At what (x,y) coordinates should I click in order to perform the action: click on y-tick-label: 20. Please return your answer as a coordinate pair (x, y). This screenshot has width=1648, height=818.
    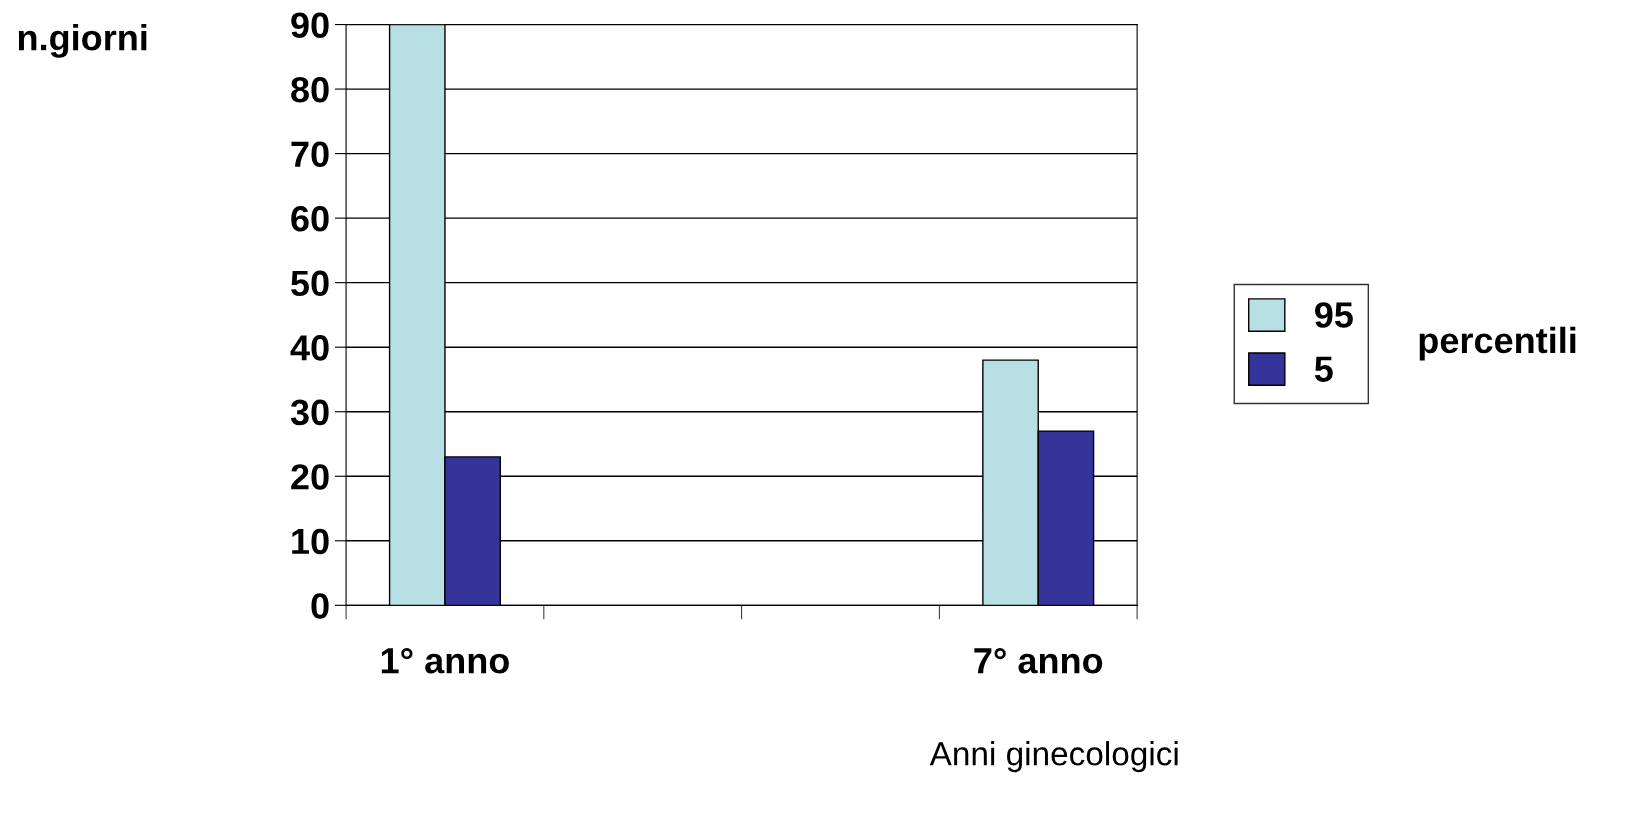
    Looking at the image, I should click on (310, 477).